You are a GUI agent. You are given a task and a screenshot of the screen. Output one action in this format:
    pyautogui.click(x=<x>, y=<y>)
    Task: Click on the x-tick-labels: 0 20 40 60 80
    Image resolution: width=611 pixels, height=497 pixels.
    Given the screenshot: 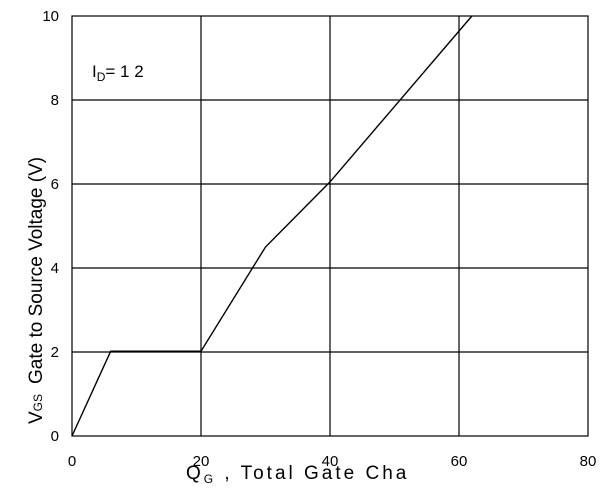 What is the action you would take?
    pyautogui.click(x=332, y=461)
    